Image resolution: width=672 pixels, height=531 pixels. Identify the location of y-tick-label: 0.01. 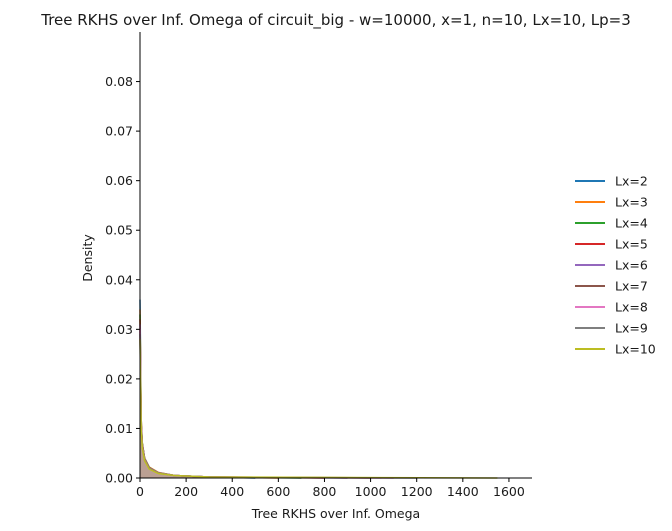
(119, 428).